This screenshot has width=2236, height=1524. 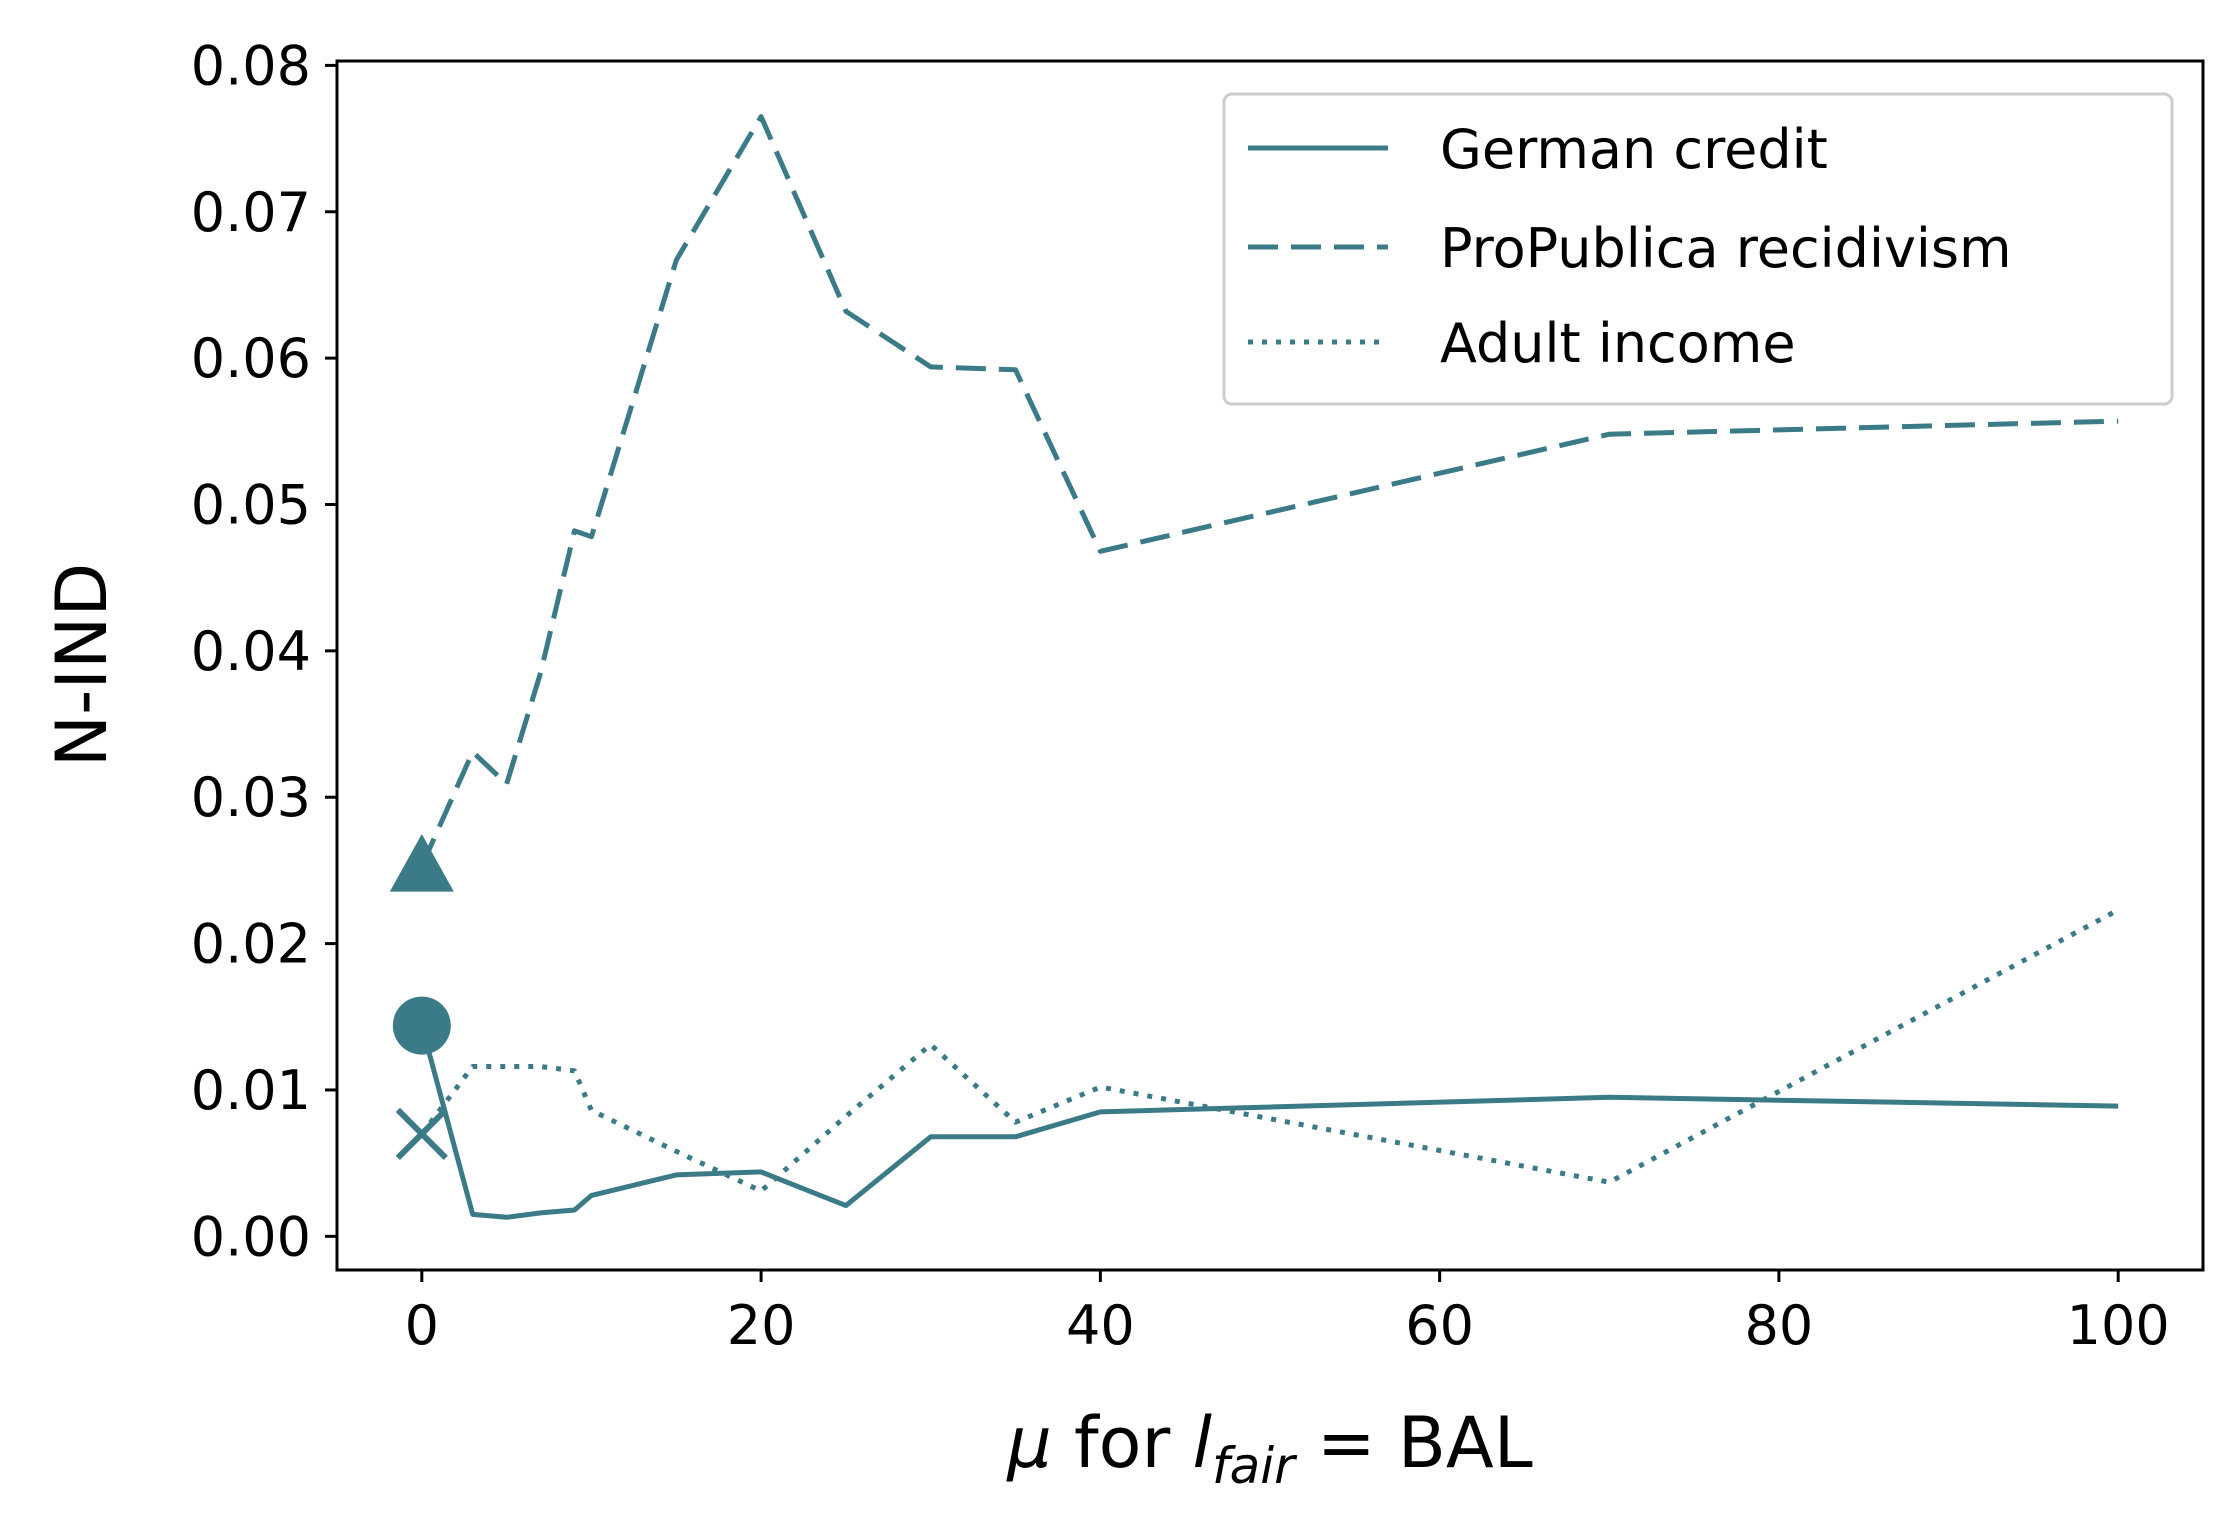 I want to click on x-axis-title-subscript: fair, so click(x=1255, y=1466).